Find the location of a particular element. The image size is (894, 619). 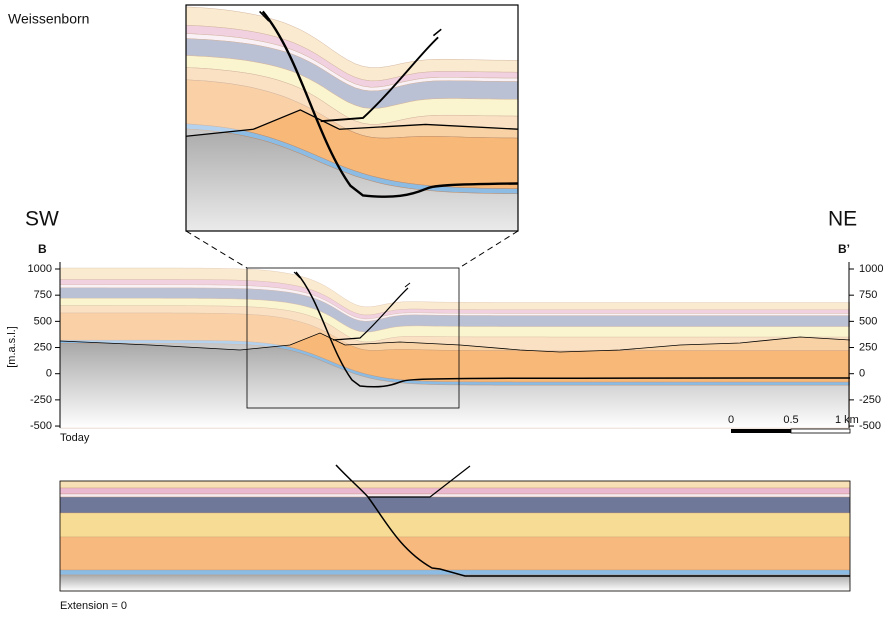

place-title: Weissenborn is located at coordinates (48, 19).